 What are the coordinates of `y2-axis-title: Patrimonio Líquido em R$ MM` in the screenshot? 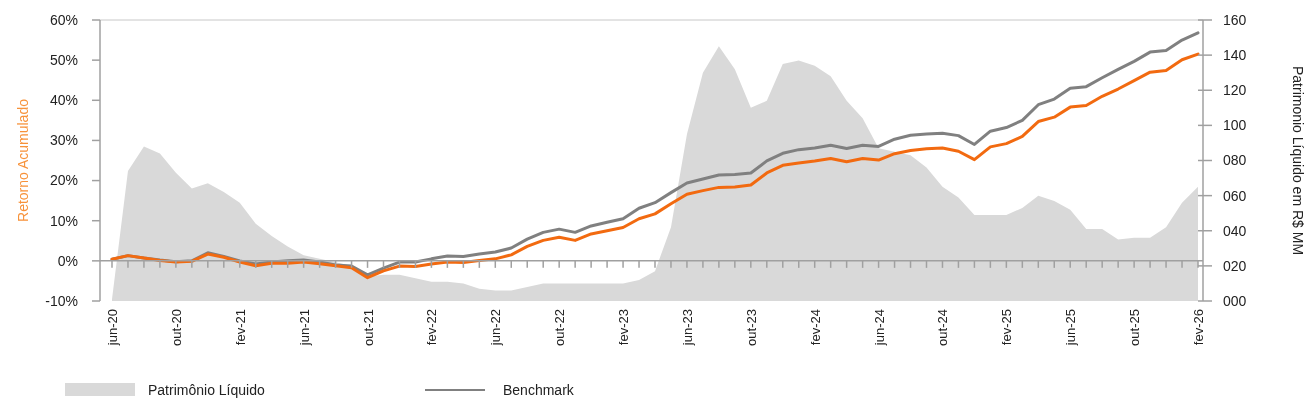 It's located at (1298, 160).